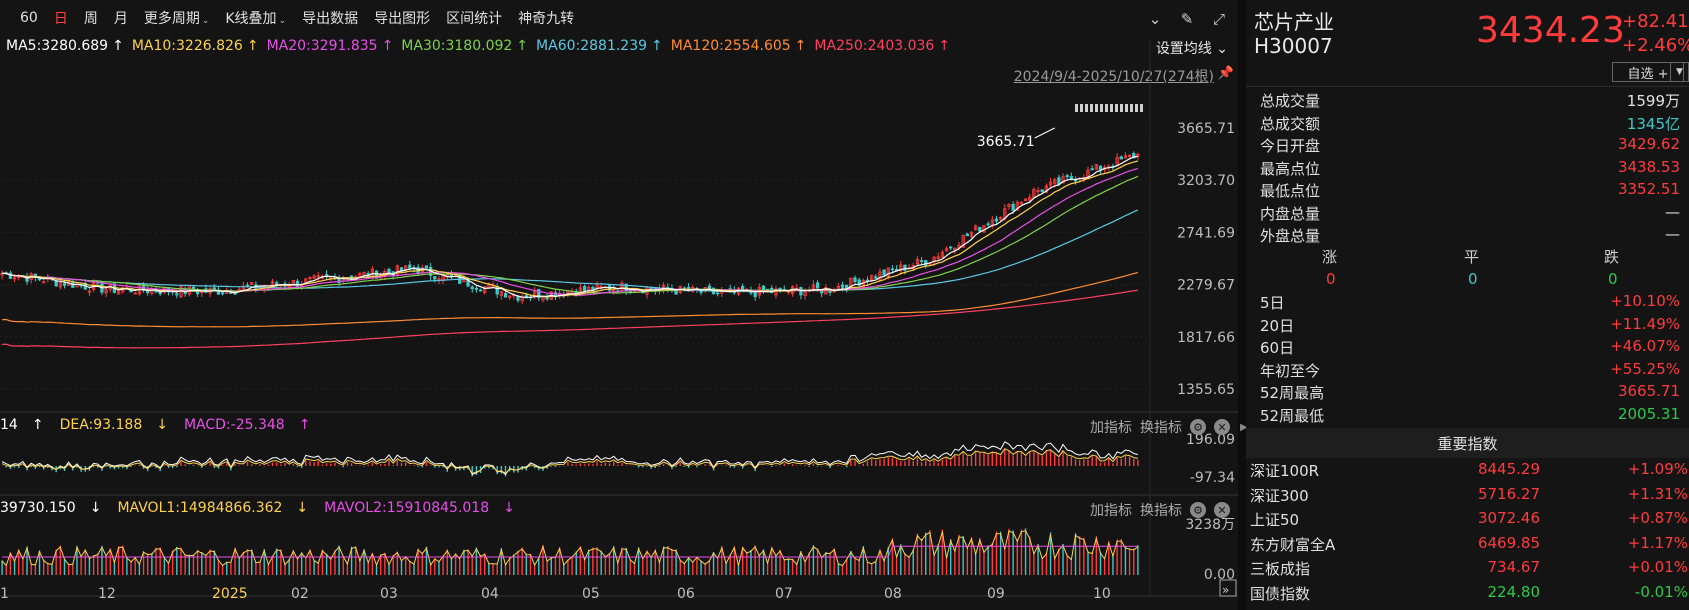  I want to click on index-row: 上证50 3072.46 +0.87%, so click(1469, 521).